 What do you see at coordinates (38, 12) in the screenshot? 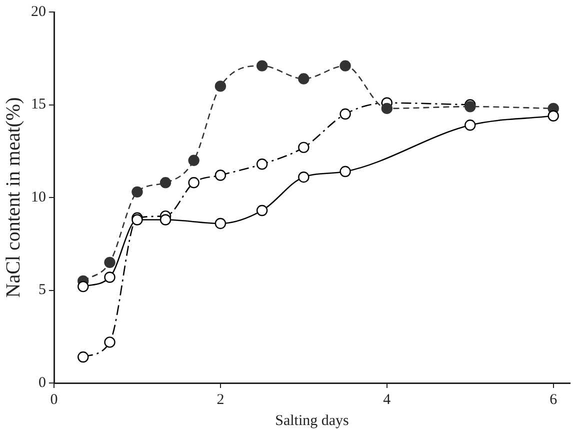
I see `y-tick-label: 20` at bounding box center [38, 12].